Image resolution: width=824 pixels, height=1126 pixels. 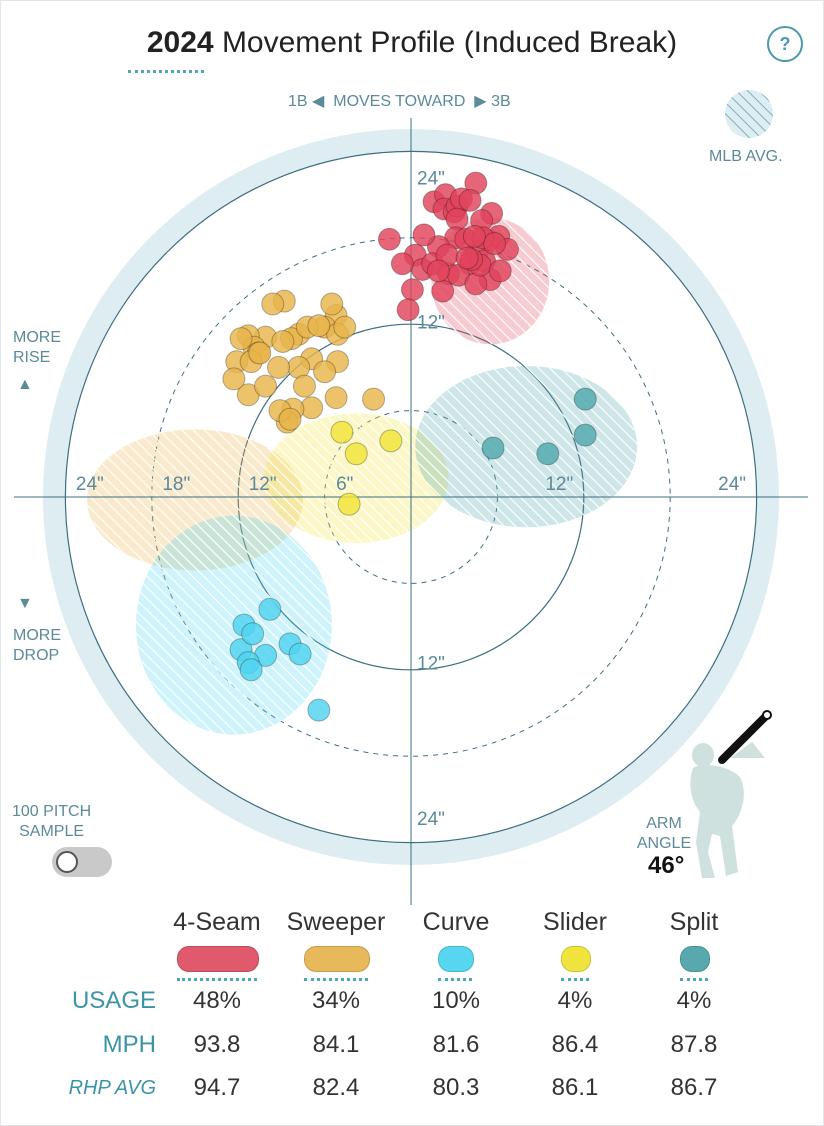 What do you see at coordinates (575, 1087) in the screenshot?
I see `rhp-avg-value: 86.1` at bounding box center [575, 1087].